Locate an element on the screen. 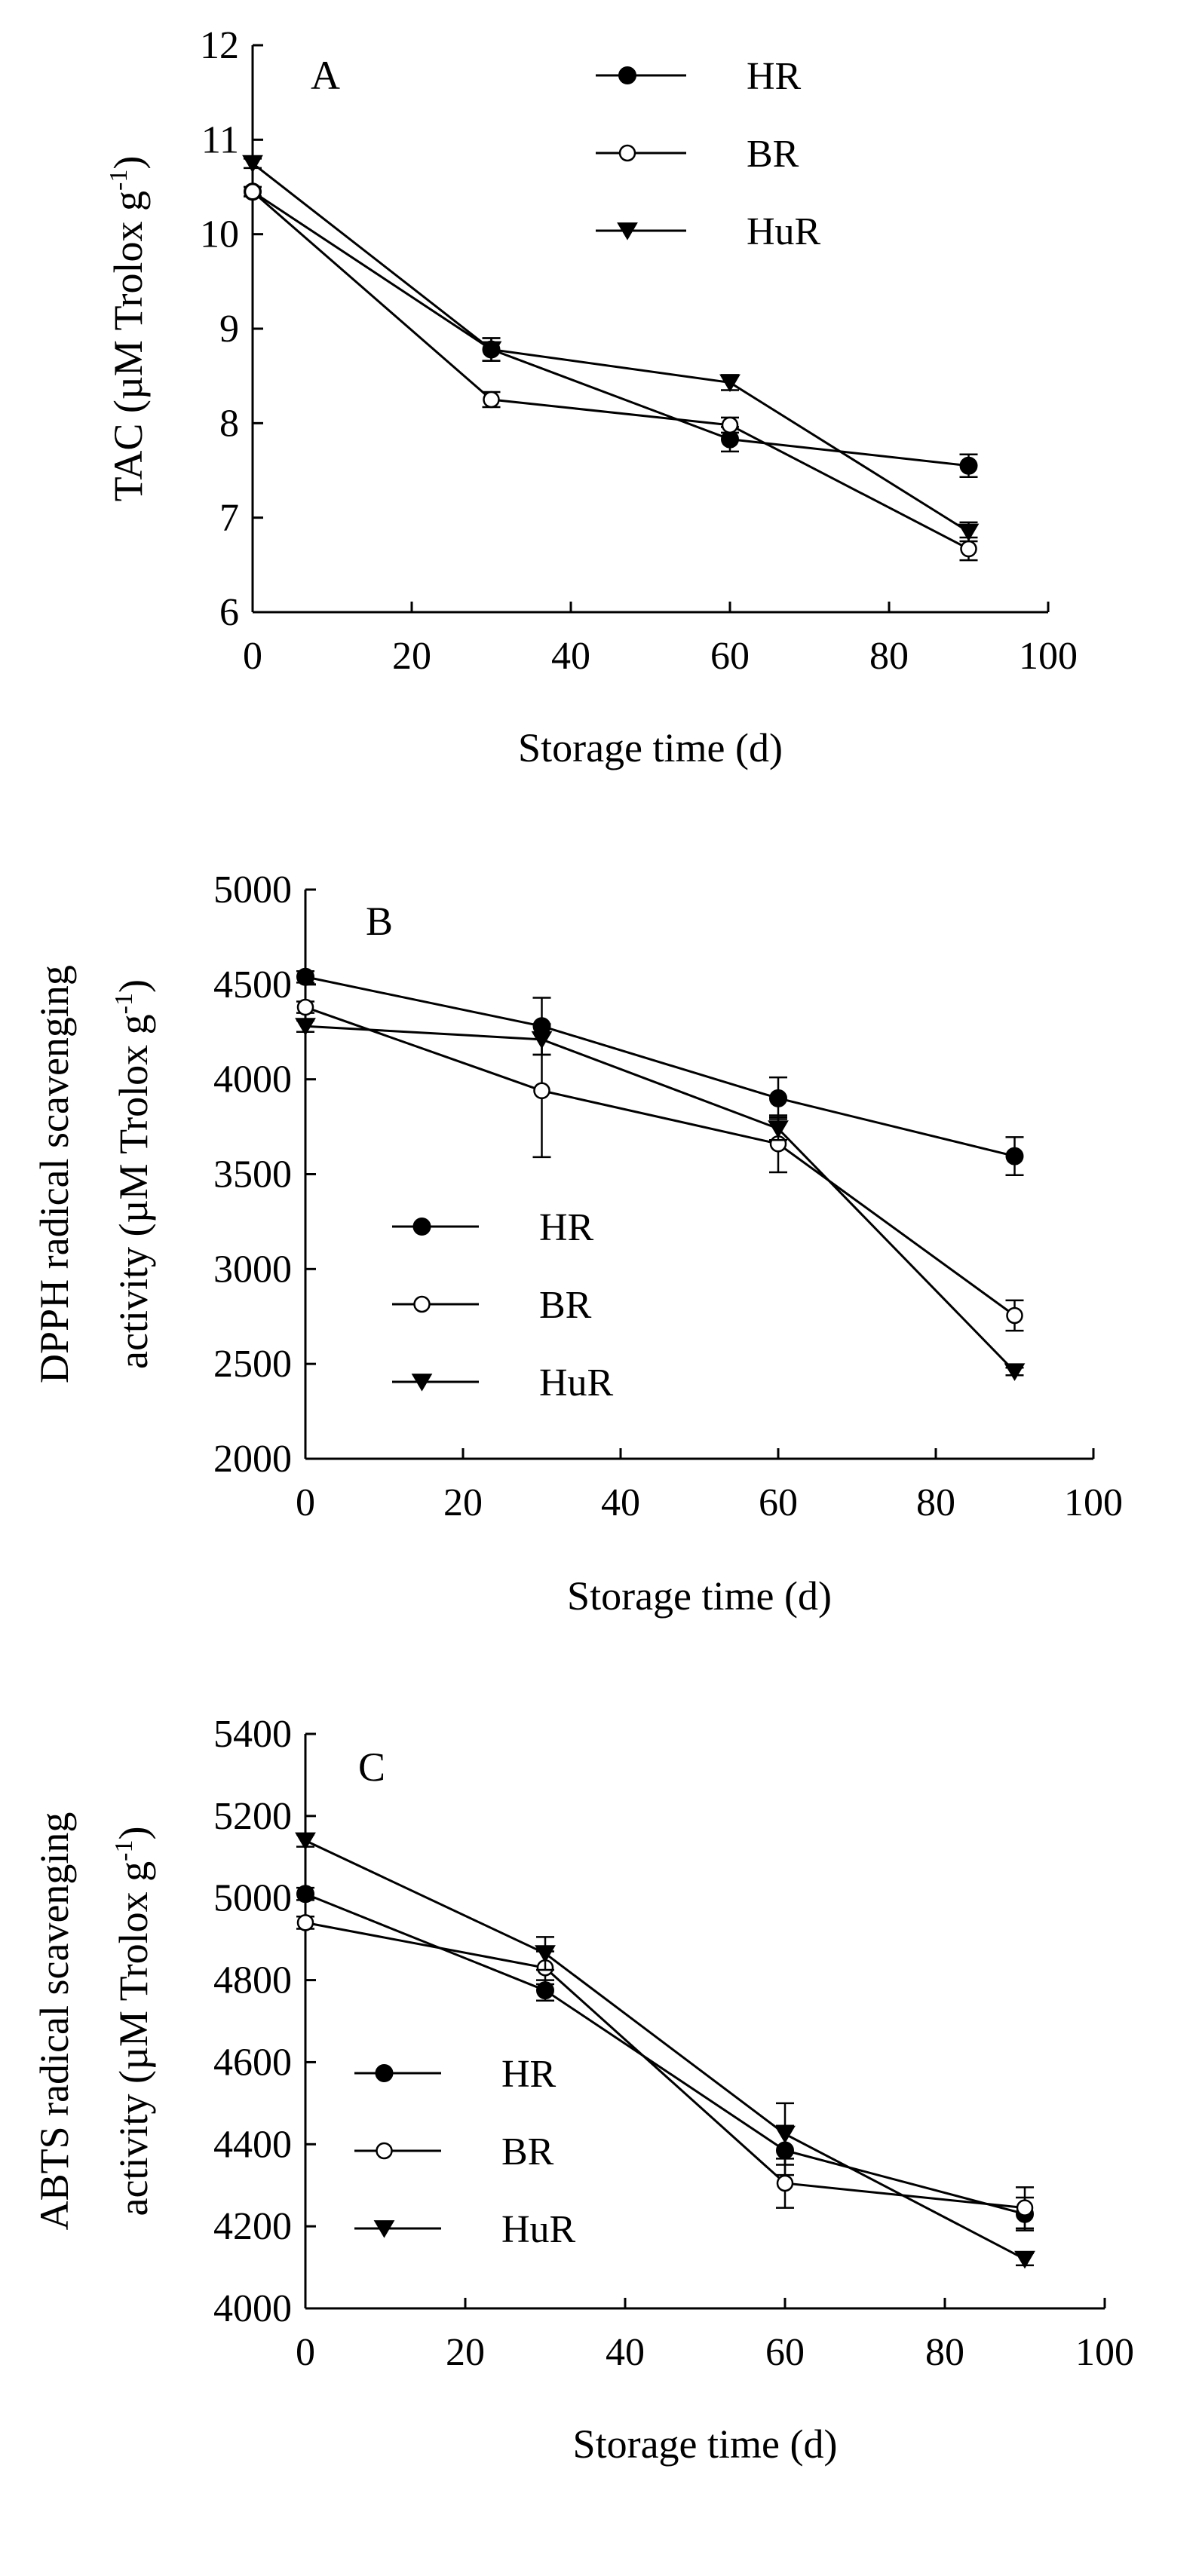  panel-letter: C is located at coordinates (371, 1767).